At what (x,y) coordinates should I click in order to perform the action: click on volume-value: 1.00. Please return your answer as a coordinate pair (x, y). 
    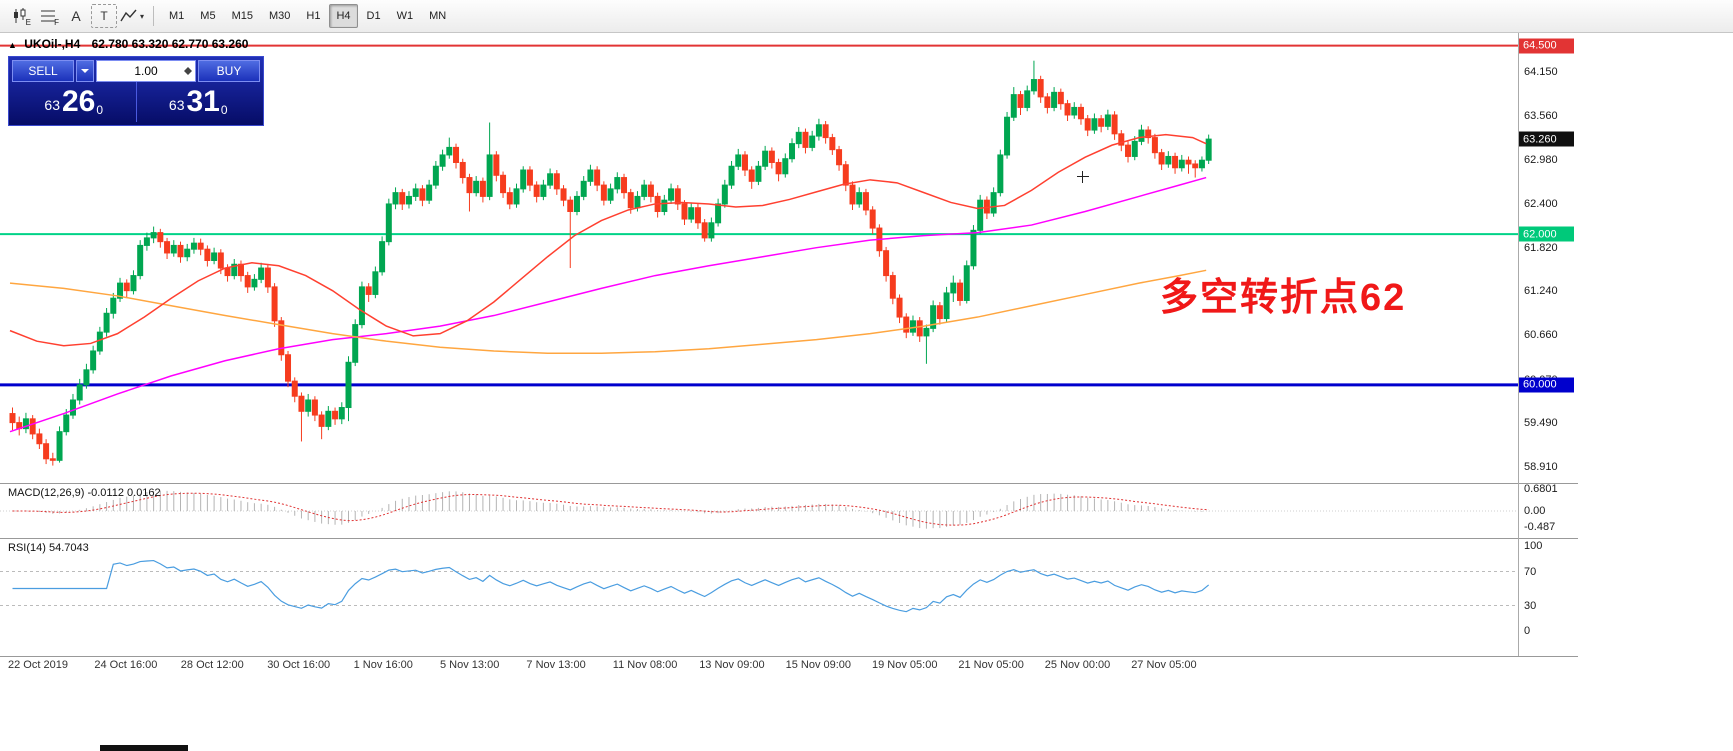
    Looking at the image, I should click on (146, 71).